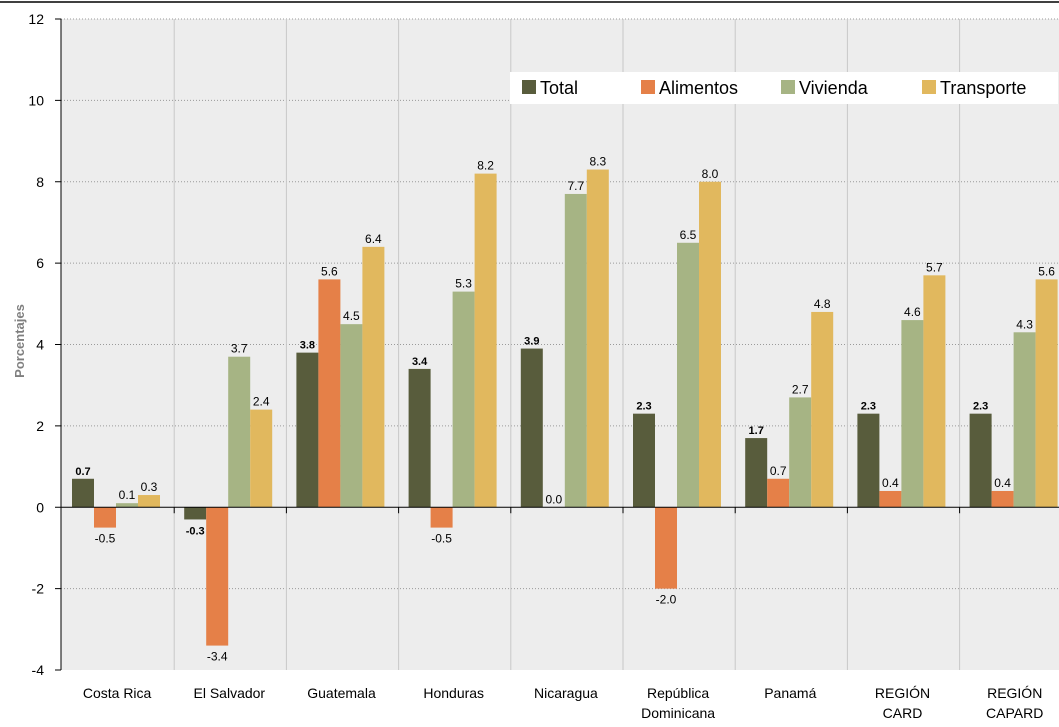 The image size is (1059, 727). I want to click on data-label: 3.9, so click(531, 342).